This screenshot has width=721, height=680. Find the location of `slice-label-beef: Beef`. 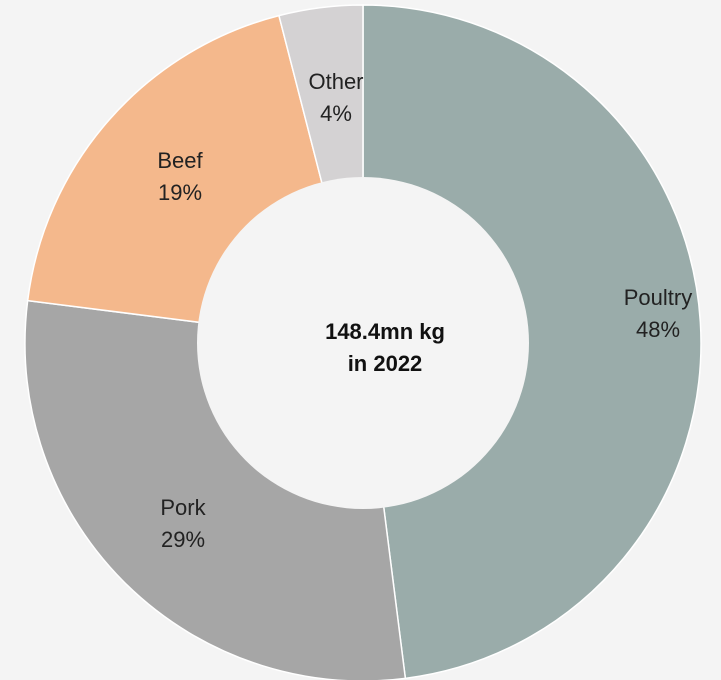

slice-label-beef: Beef is located at coordinates (180, 160).